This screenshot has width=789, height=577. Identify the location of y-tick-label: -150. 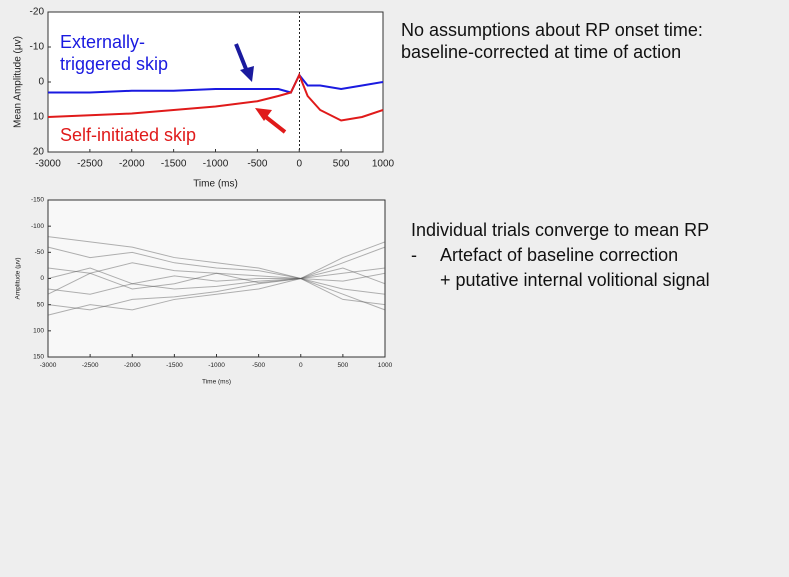
(37, 200).